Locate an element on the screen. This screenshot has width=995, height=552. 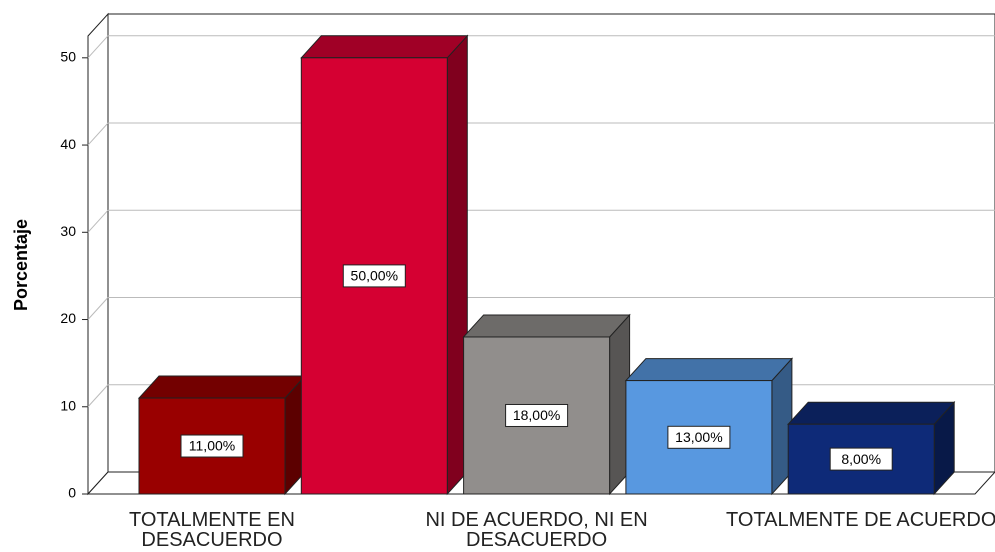
value-label: 50,00% is located at coordinates (374, 276).